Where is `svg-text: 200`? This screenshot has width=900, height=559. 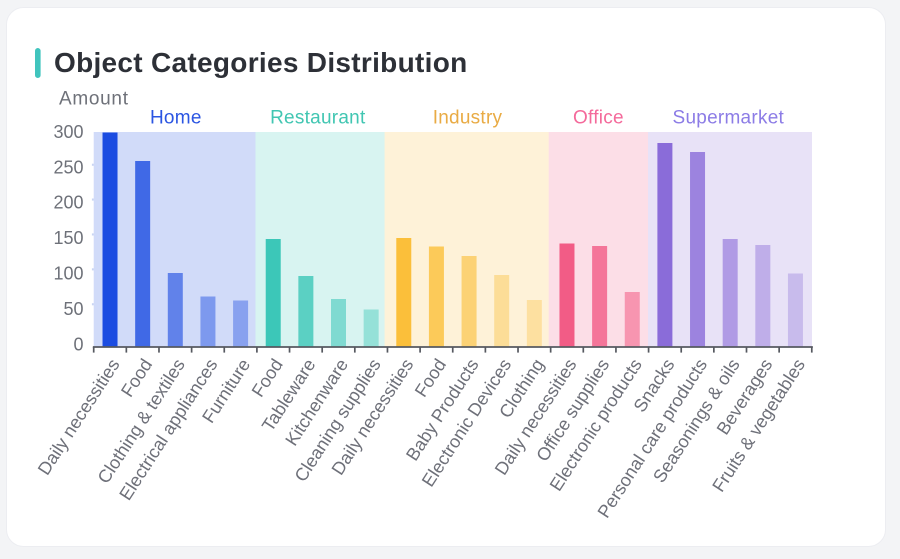
svg-text: 200 is located at coordinates (68, 203).